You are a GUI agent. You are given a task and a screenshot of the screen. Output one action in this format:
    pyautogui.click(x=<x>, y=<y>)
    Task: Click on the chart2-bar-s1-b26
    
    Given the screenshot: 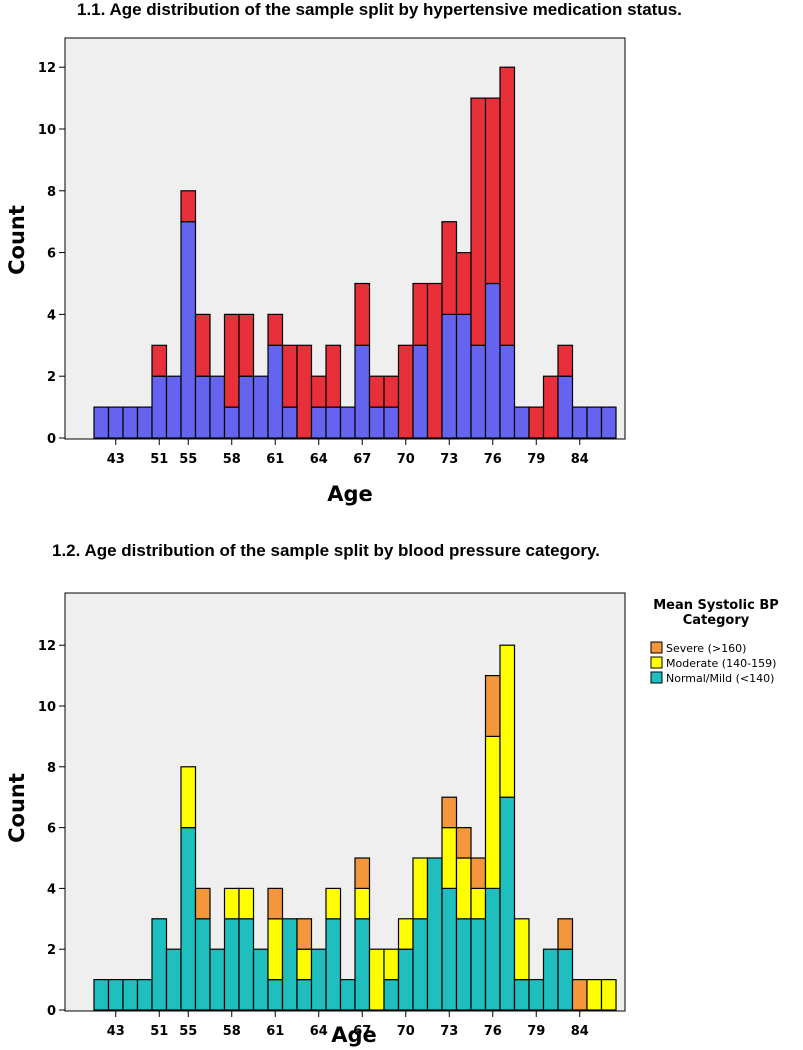 What is the action you would take?
    pyautogui.click(x=478, y=903)
    